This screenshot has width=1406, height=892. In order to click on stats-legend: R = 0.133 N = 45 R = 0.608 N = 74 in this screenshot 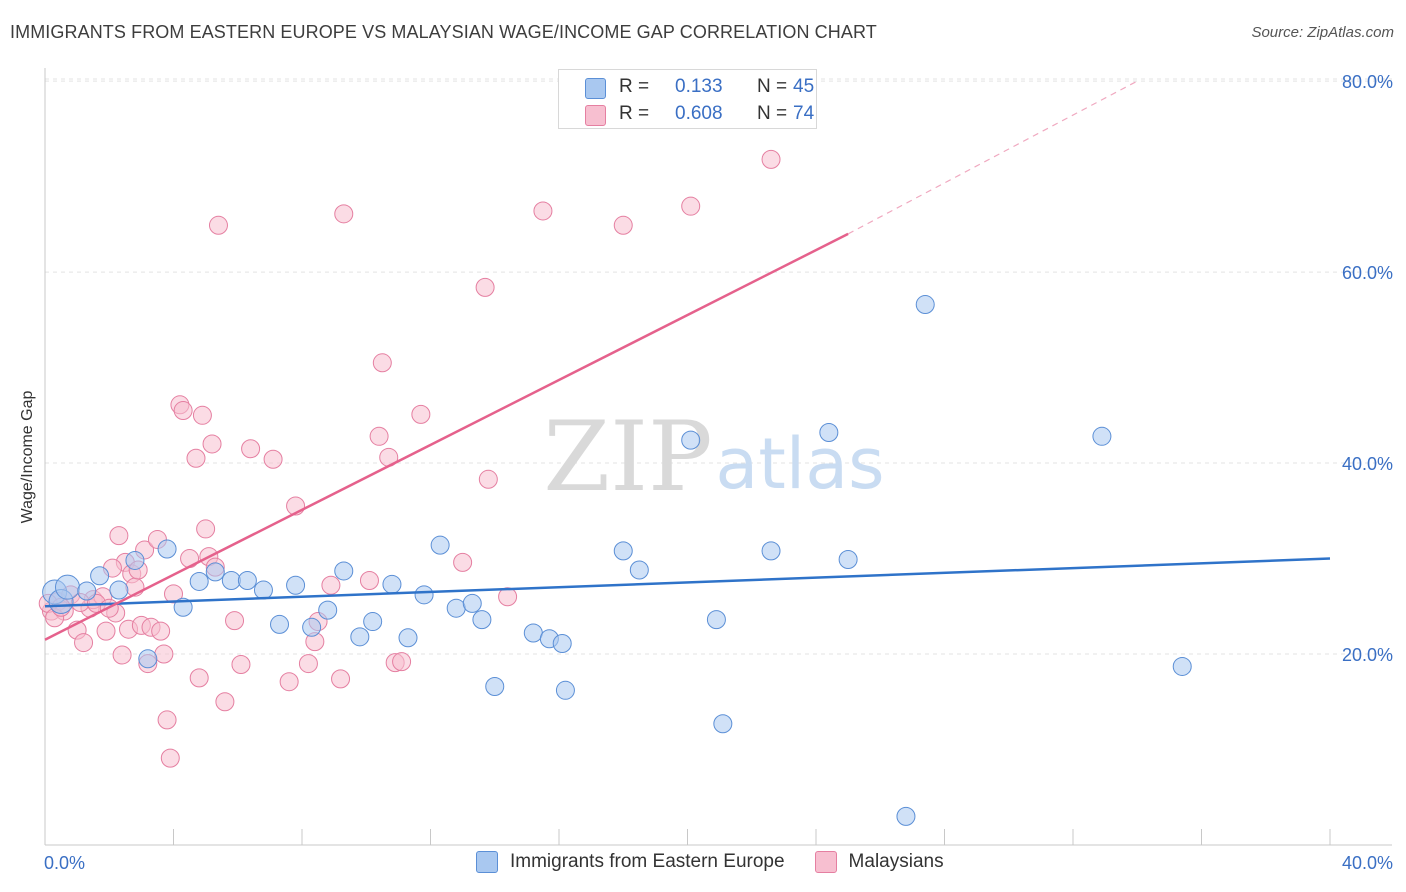, I will do `click(687, 99)`.